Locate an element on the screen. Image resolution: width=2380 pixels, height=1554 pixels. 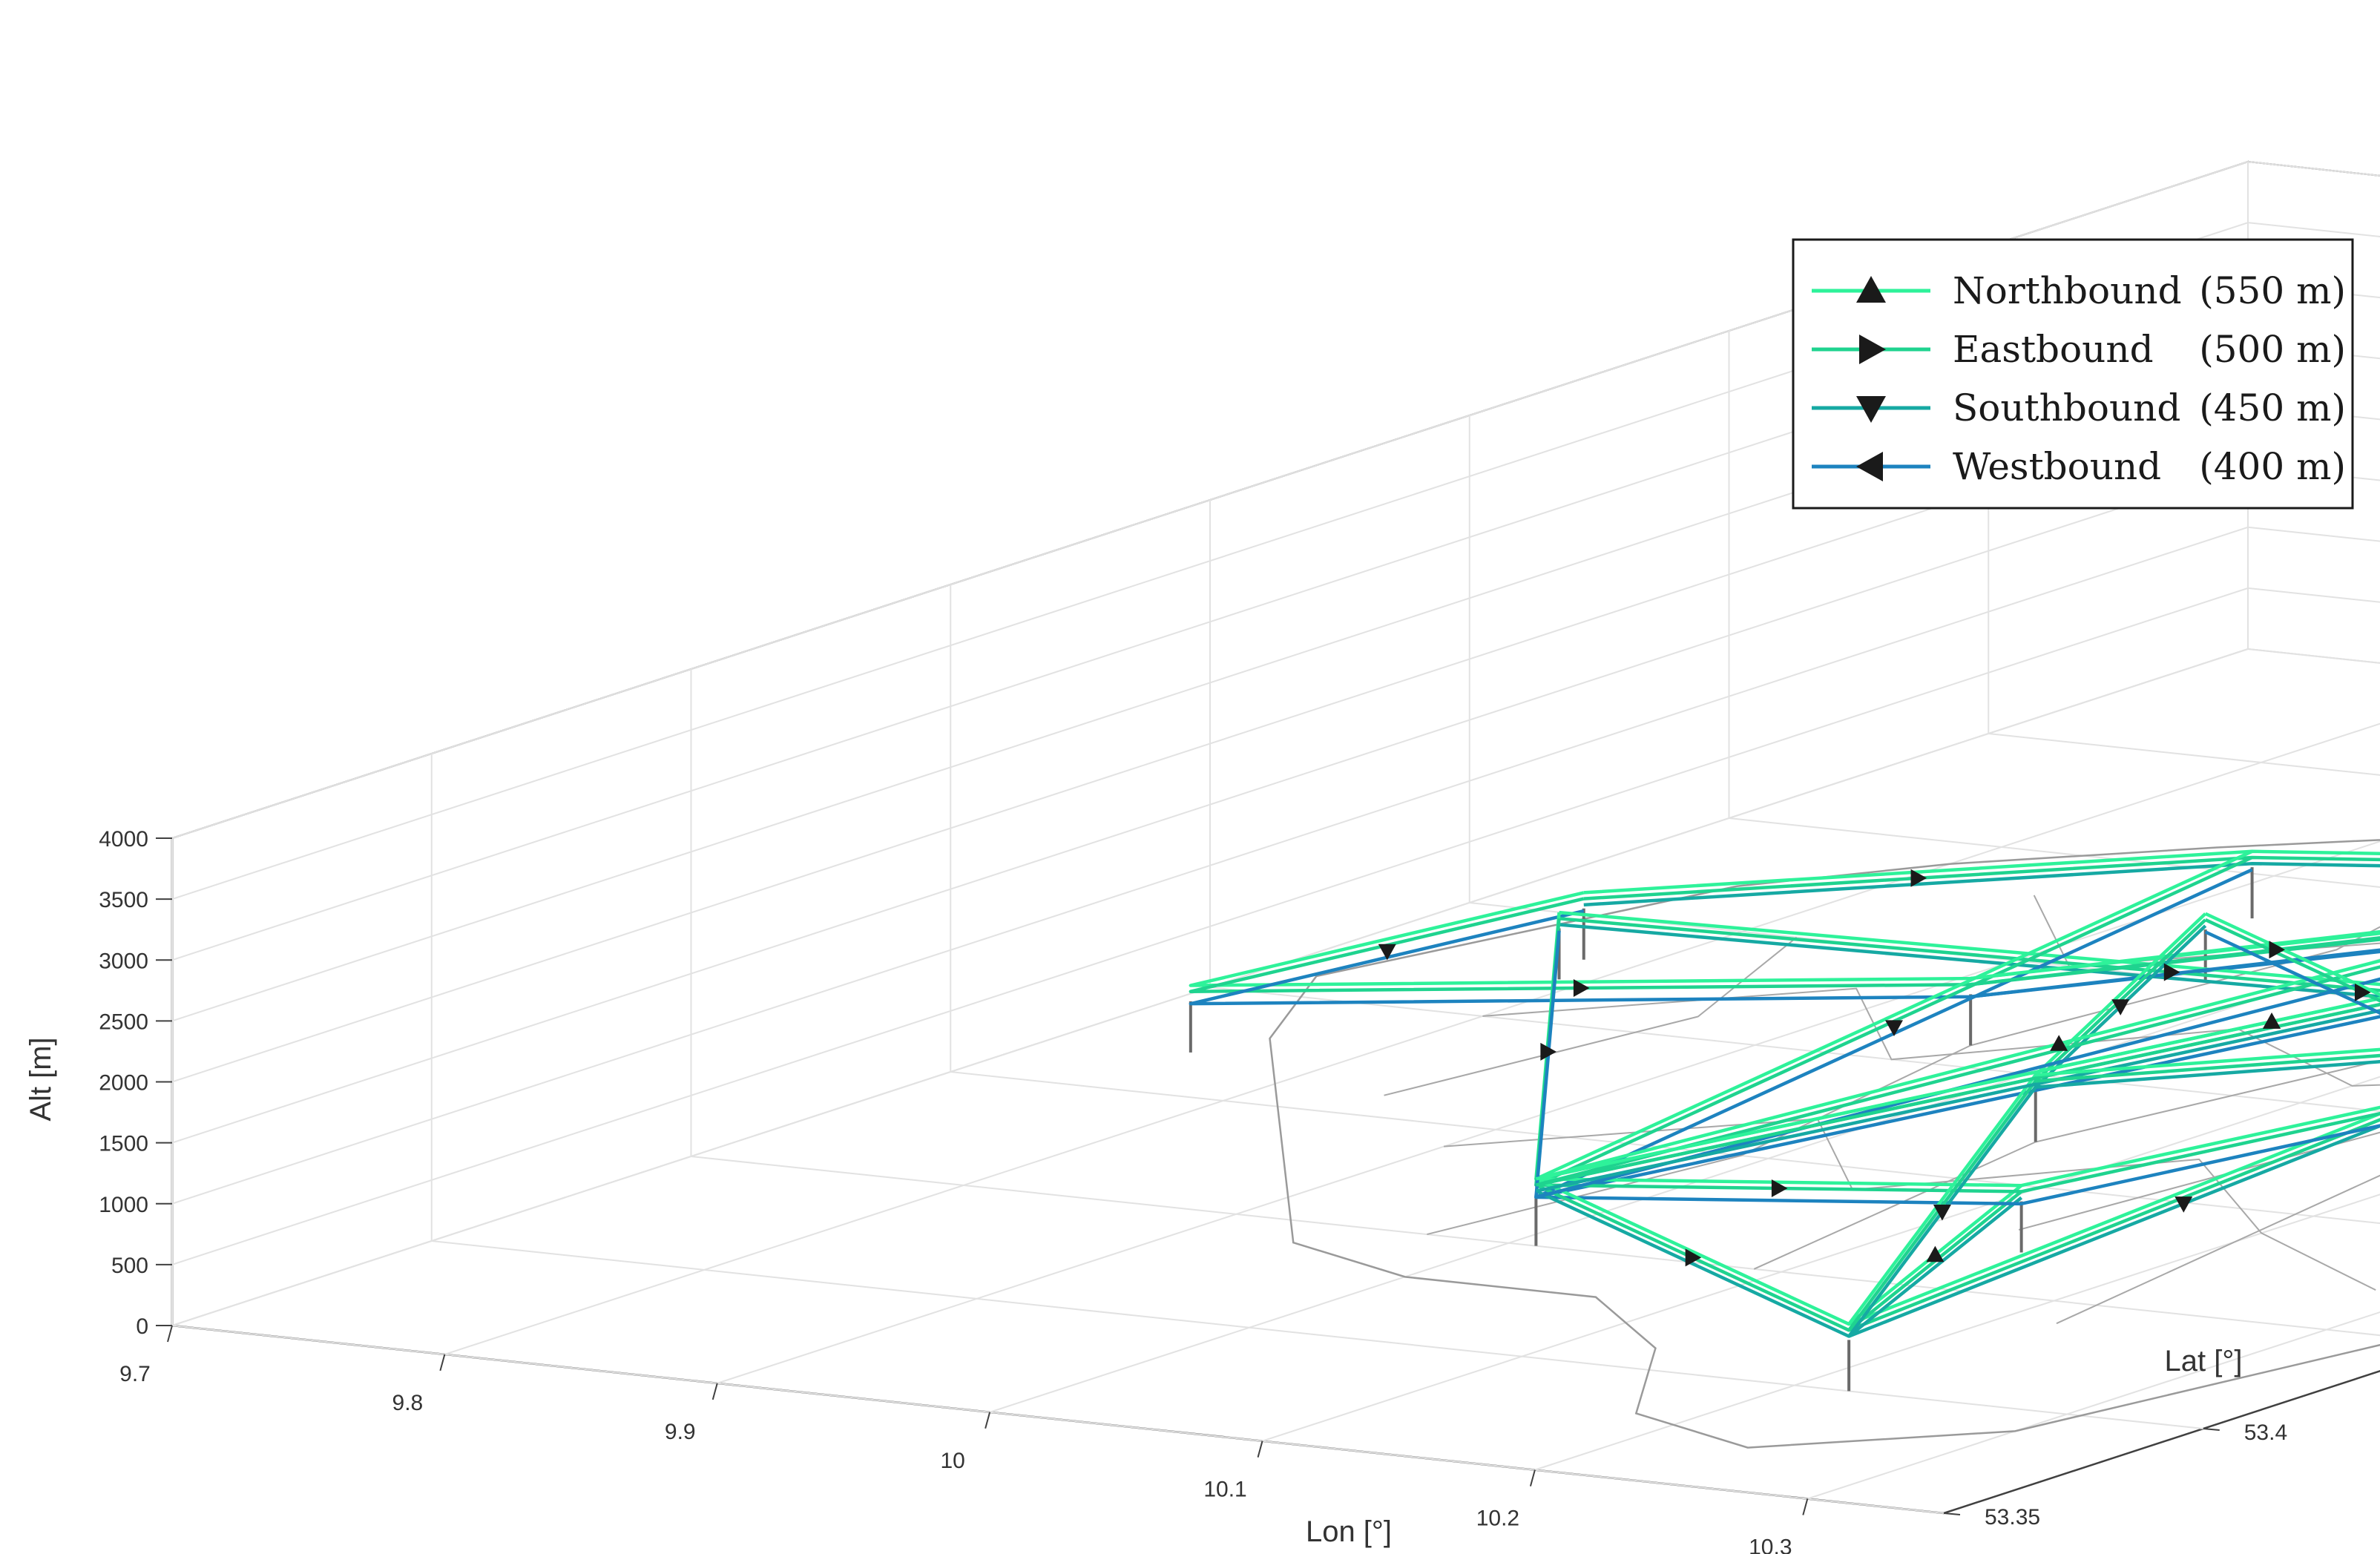
x-tick-label: 10.2 is located at coordinates (1497, 1519).